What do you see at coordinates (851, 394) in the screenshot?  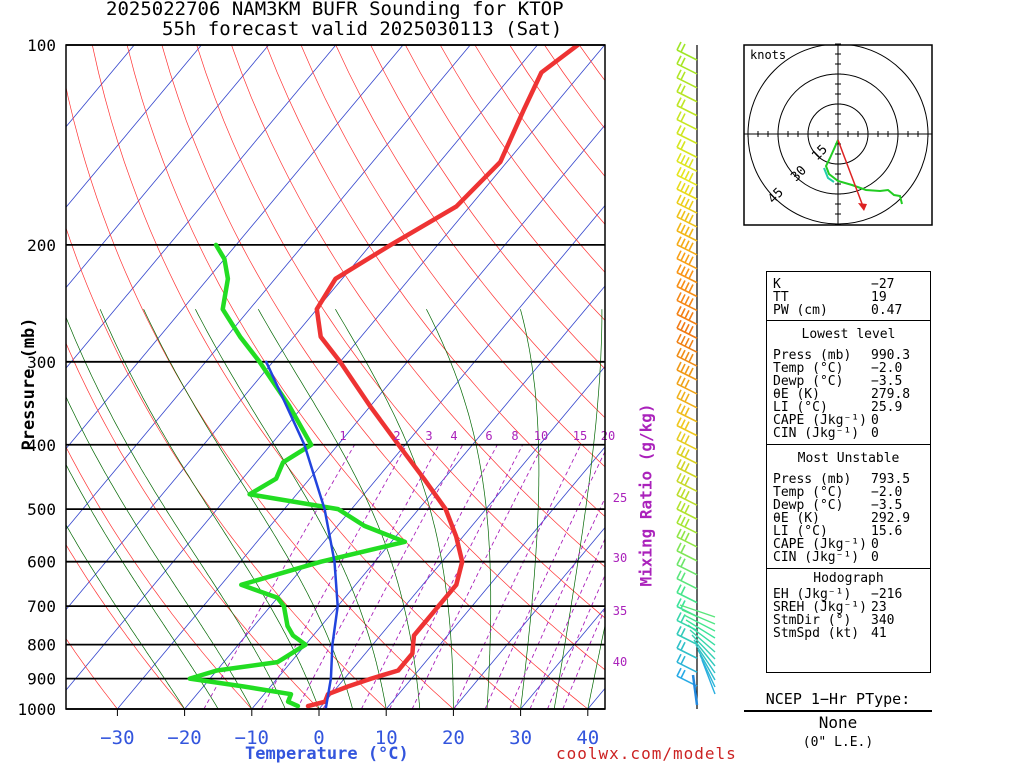 I see `index-lowest-row: θE (K) 279.8` at bounding box center [851, 394].